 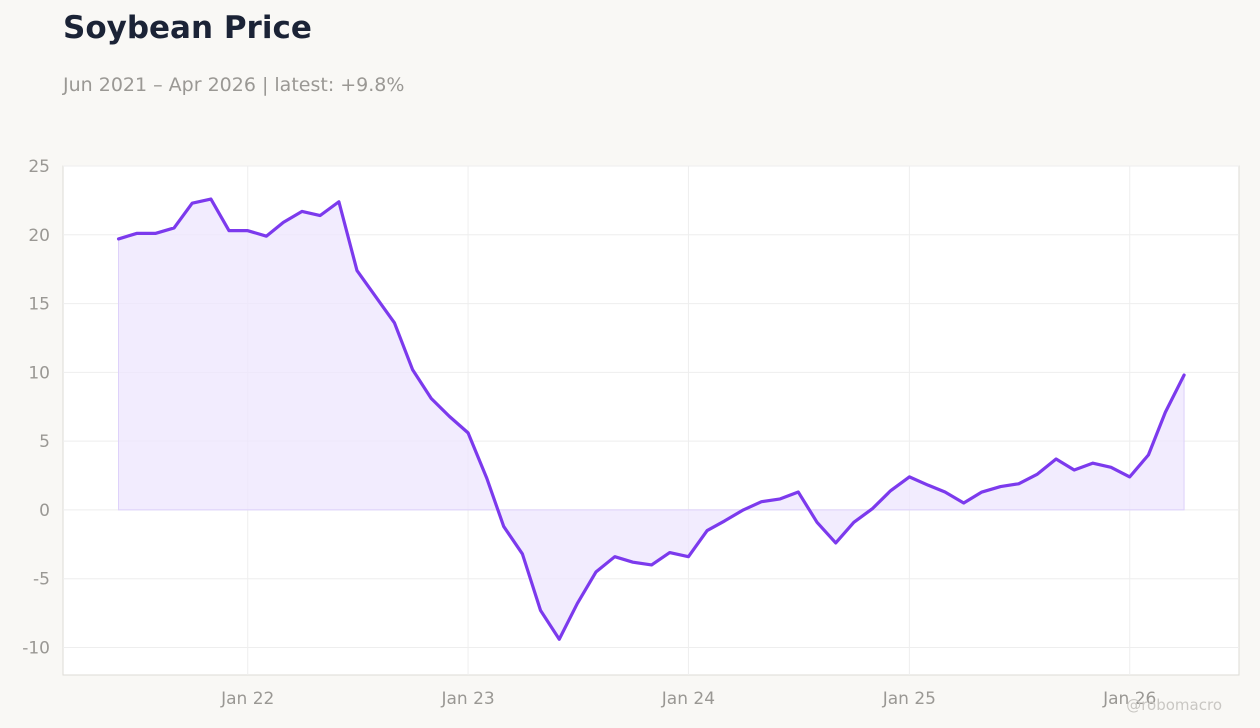 What do you see at coordinates (187, 28) in the screenshot?
I see `chart-title: Soybean Price` at bounding box center [187, 28].